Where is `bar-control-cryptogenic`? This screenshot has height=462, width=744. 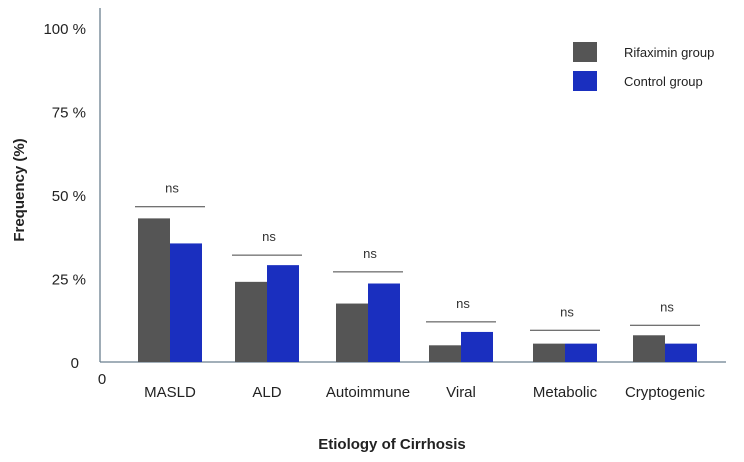 bar-control-cryptogenic is located at coordinates (681, 352).